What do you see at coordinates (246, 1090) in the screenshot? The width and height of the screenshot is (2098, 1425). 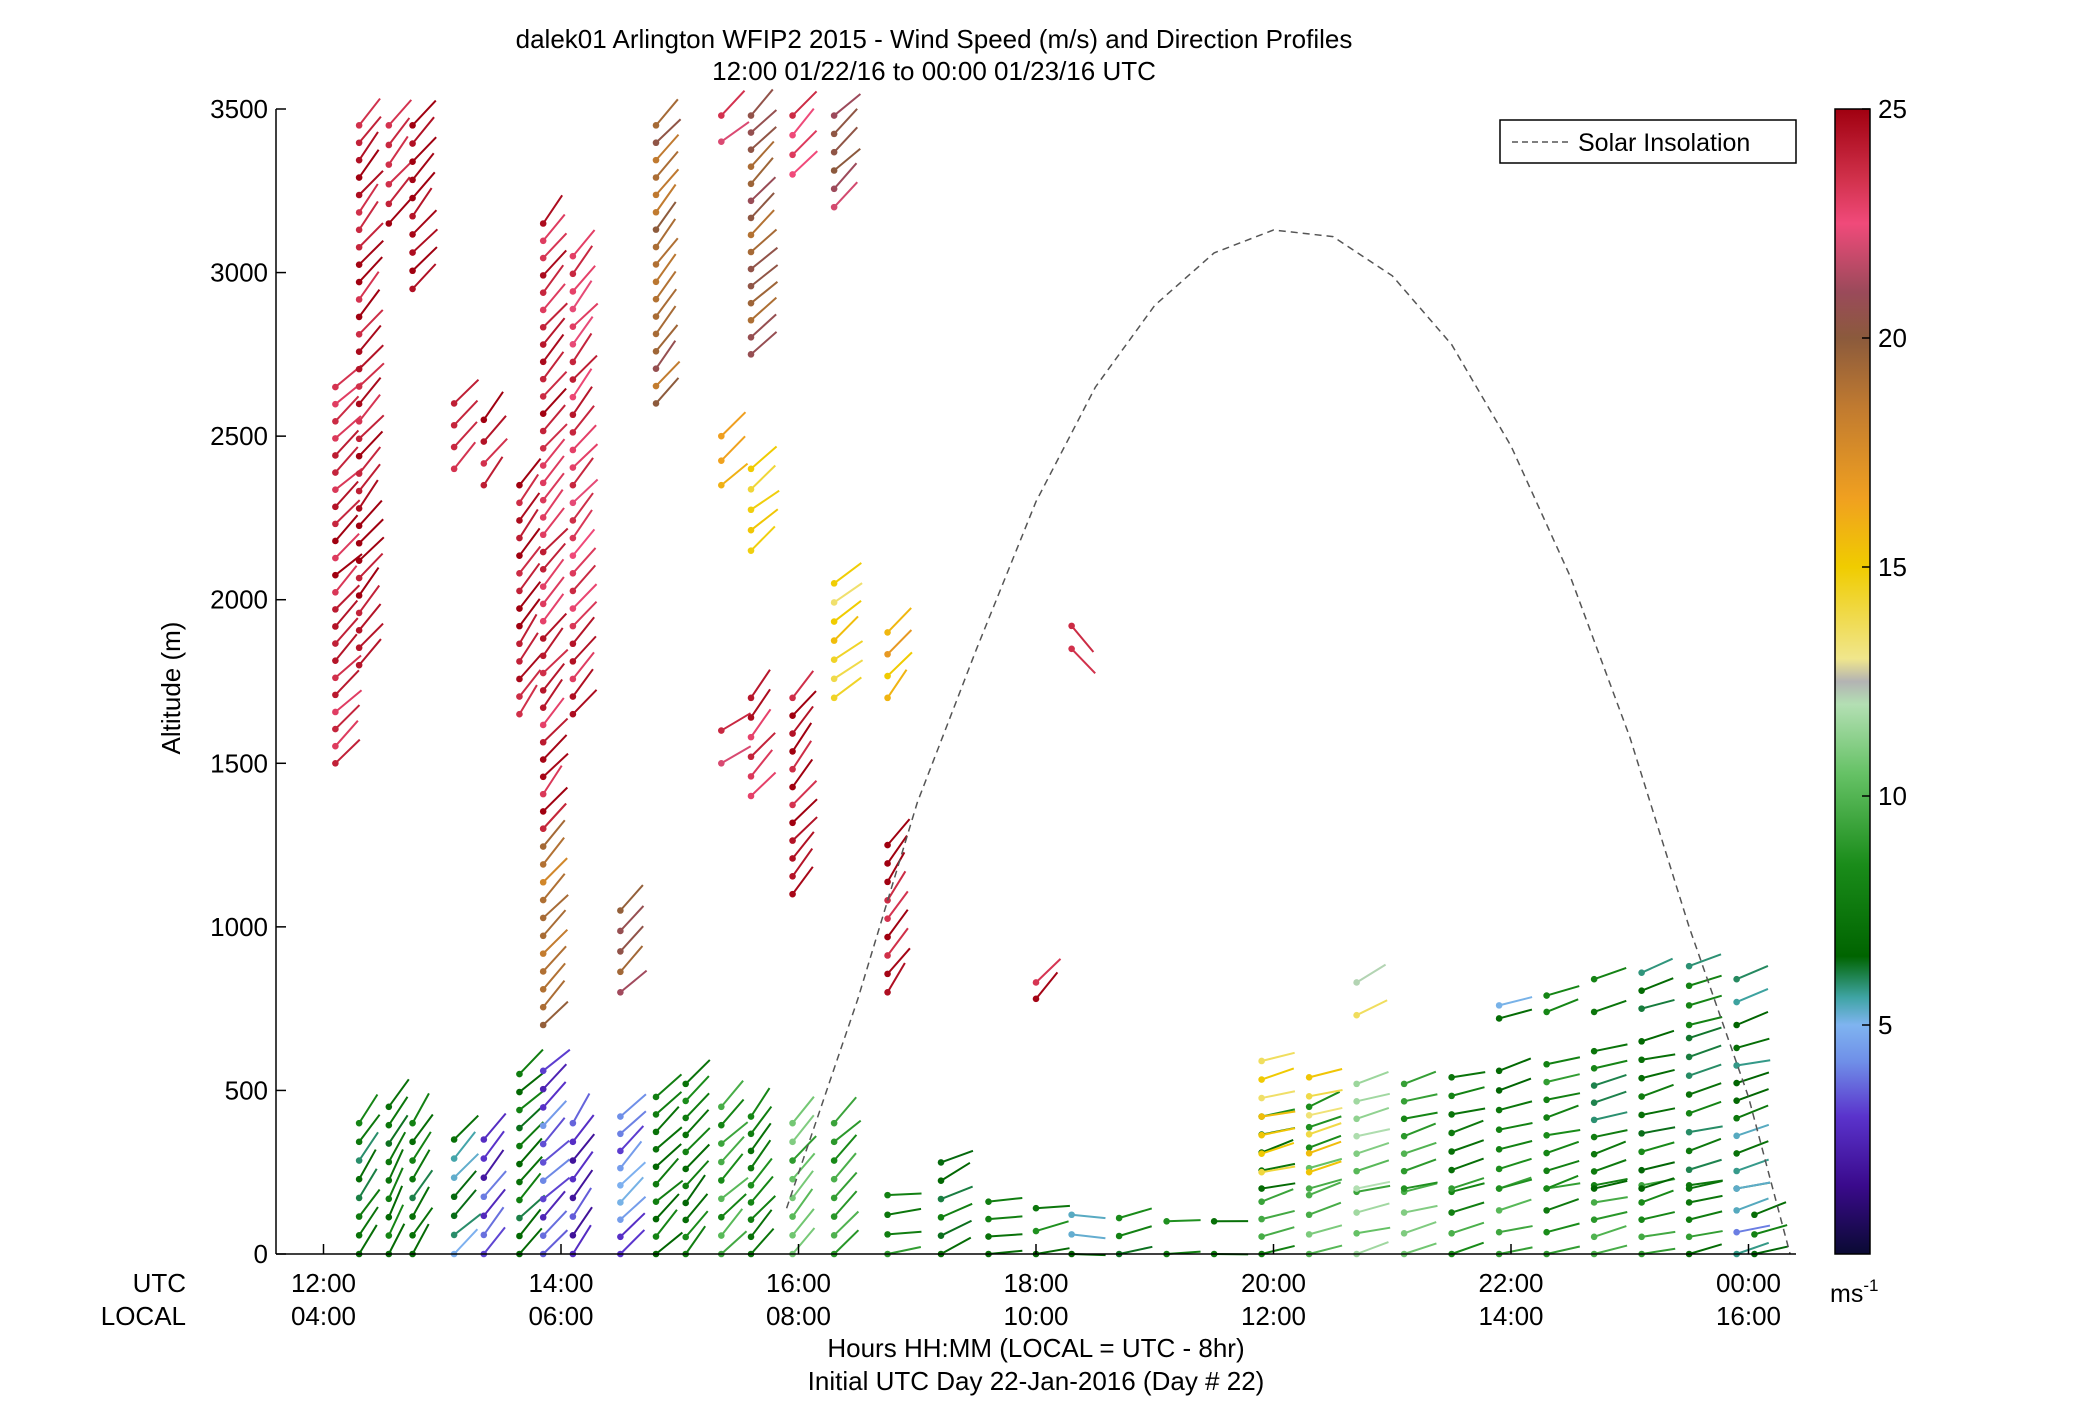 I see `y-tick-label: 500` at bounding box center [246, 1090].